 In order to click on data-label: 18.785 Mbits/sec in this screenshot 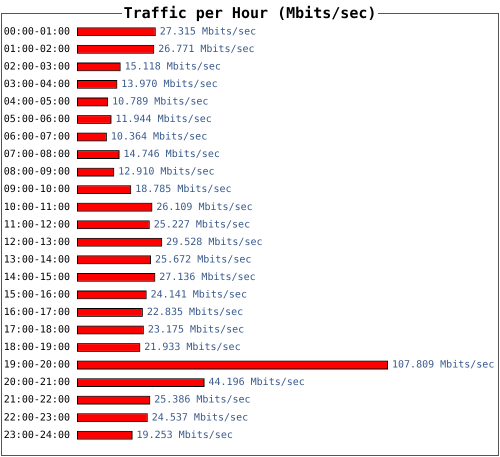, I will do `click(183, 190)`.